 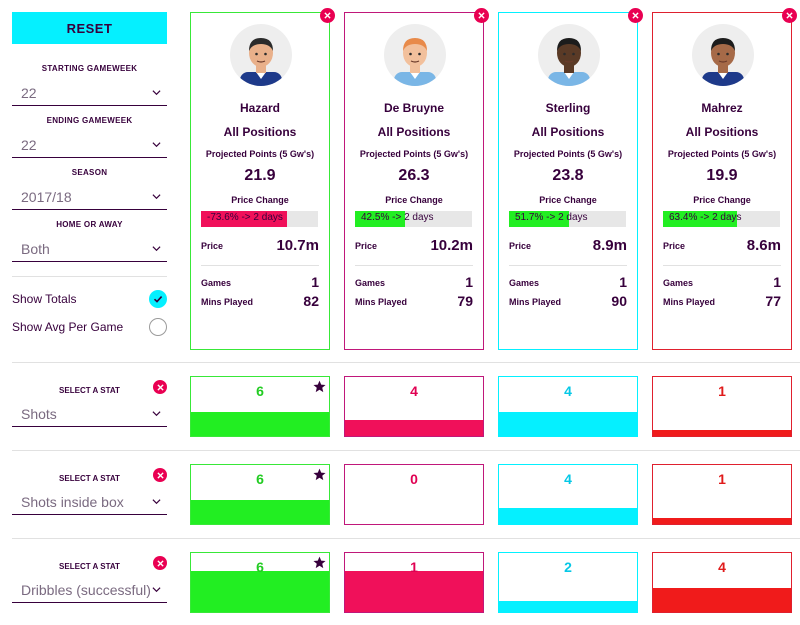 What do you see at coordinates (773, 301) in the screenshot?
I see `mins-played-value: 77` at bounding box center [773, 301].